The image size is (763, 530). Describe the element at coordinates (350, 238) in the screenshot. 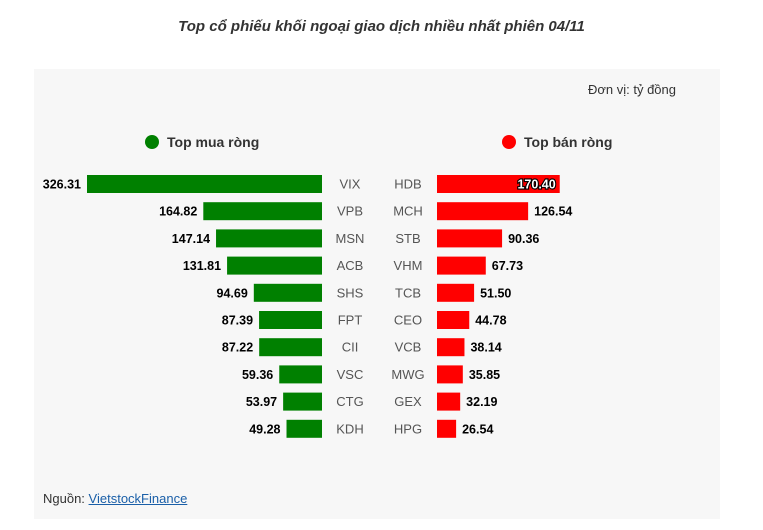

I see `buy-category-label: MSN` at that location.